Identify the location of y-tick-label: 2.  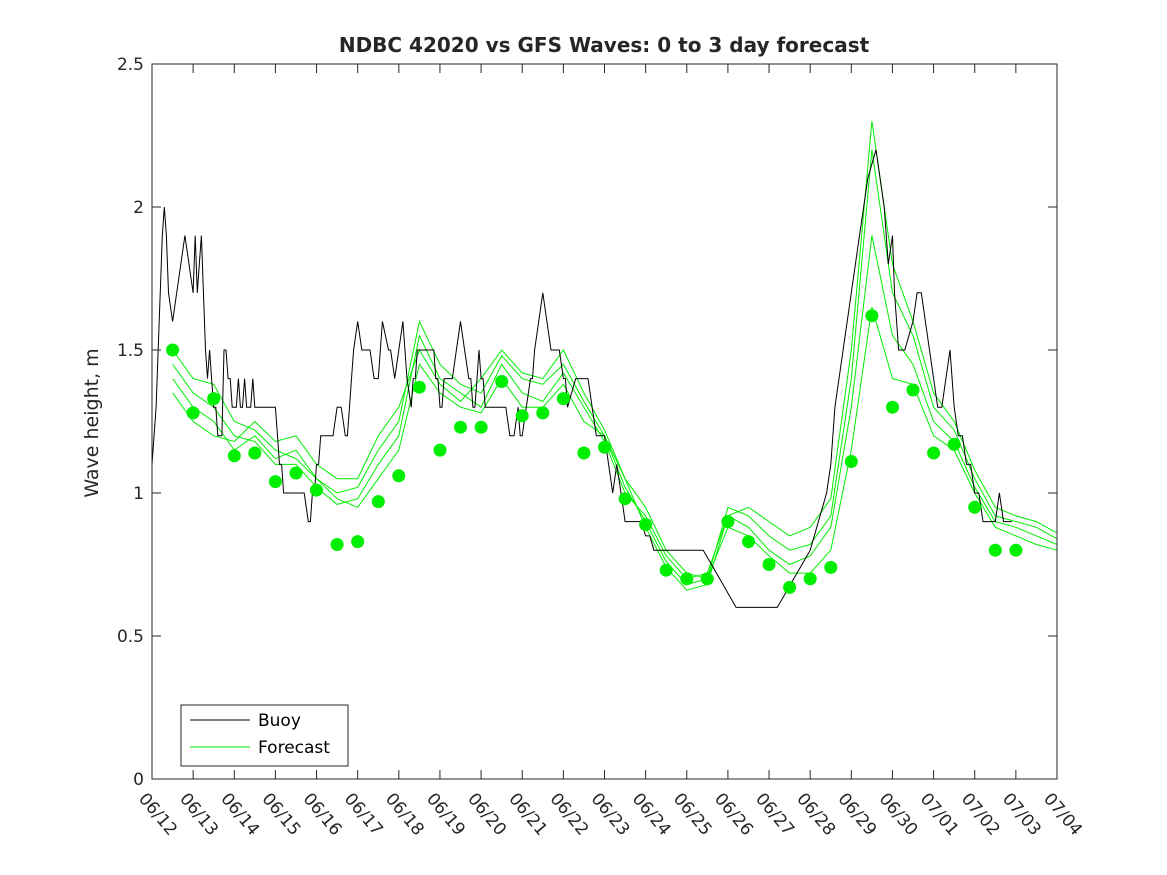
(138, 208).